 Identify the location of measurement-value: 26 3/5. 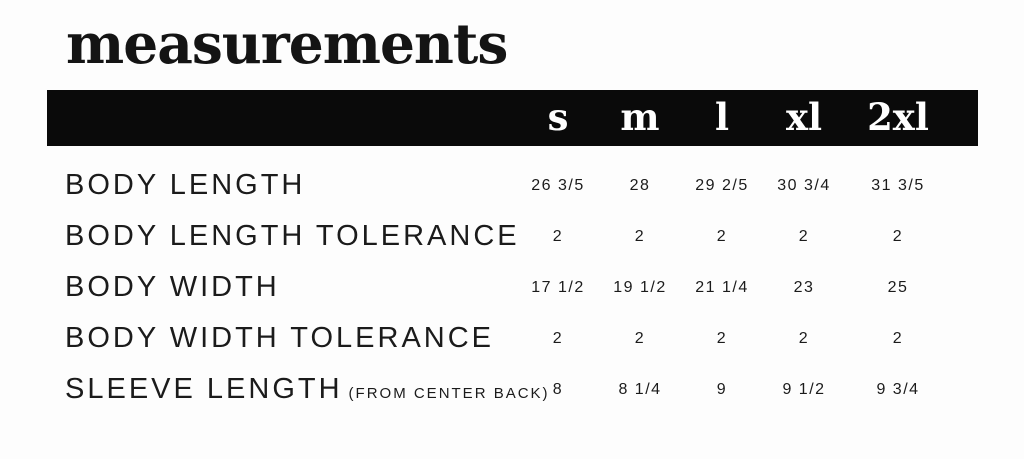
(558, 185).